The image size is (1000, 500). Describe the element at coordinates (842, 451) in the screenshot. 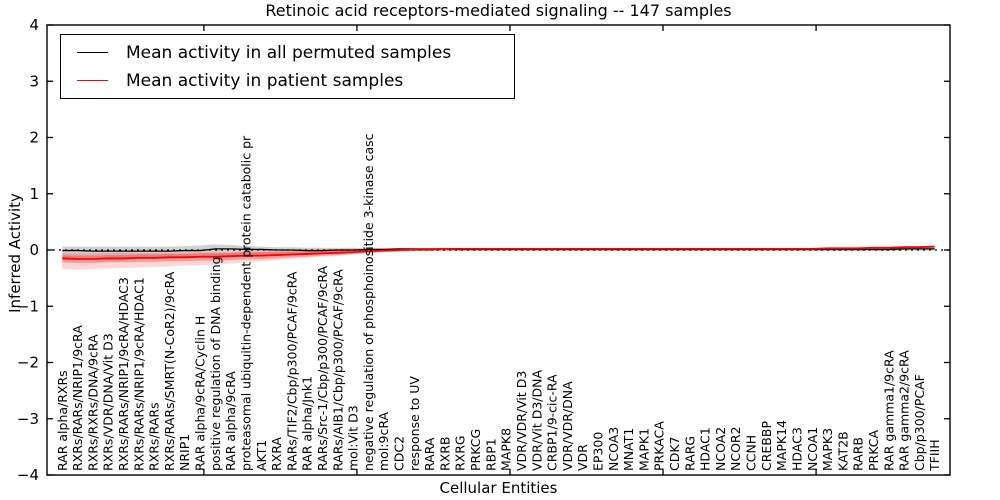

I see `x-tick-label: KAT2B` at that location.